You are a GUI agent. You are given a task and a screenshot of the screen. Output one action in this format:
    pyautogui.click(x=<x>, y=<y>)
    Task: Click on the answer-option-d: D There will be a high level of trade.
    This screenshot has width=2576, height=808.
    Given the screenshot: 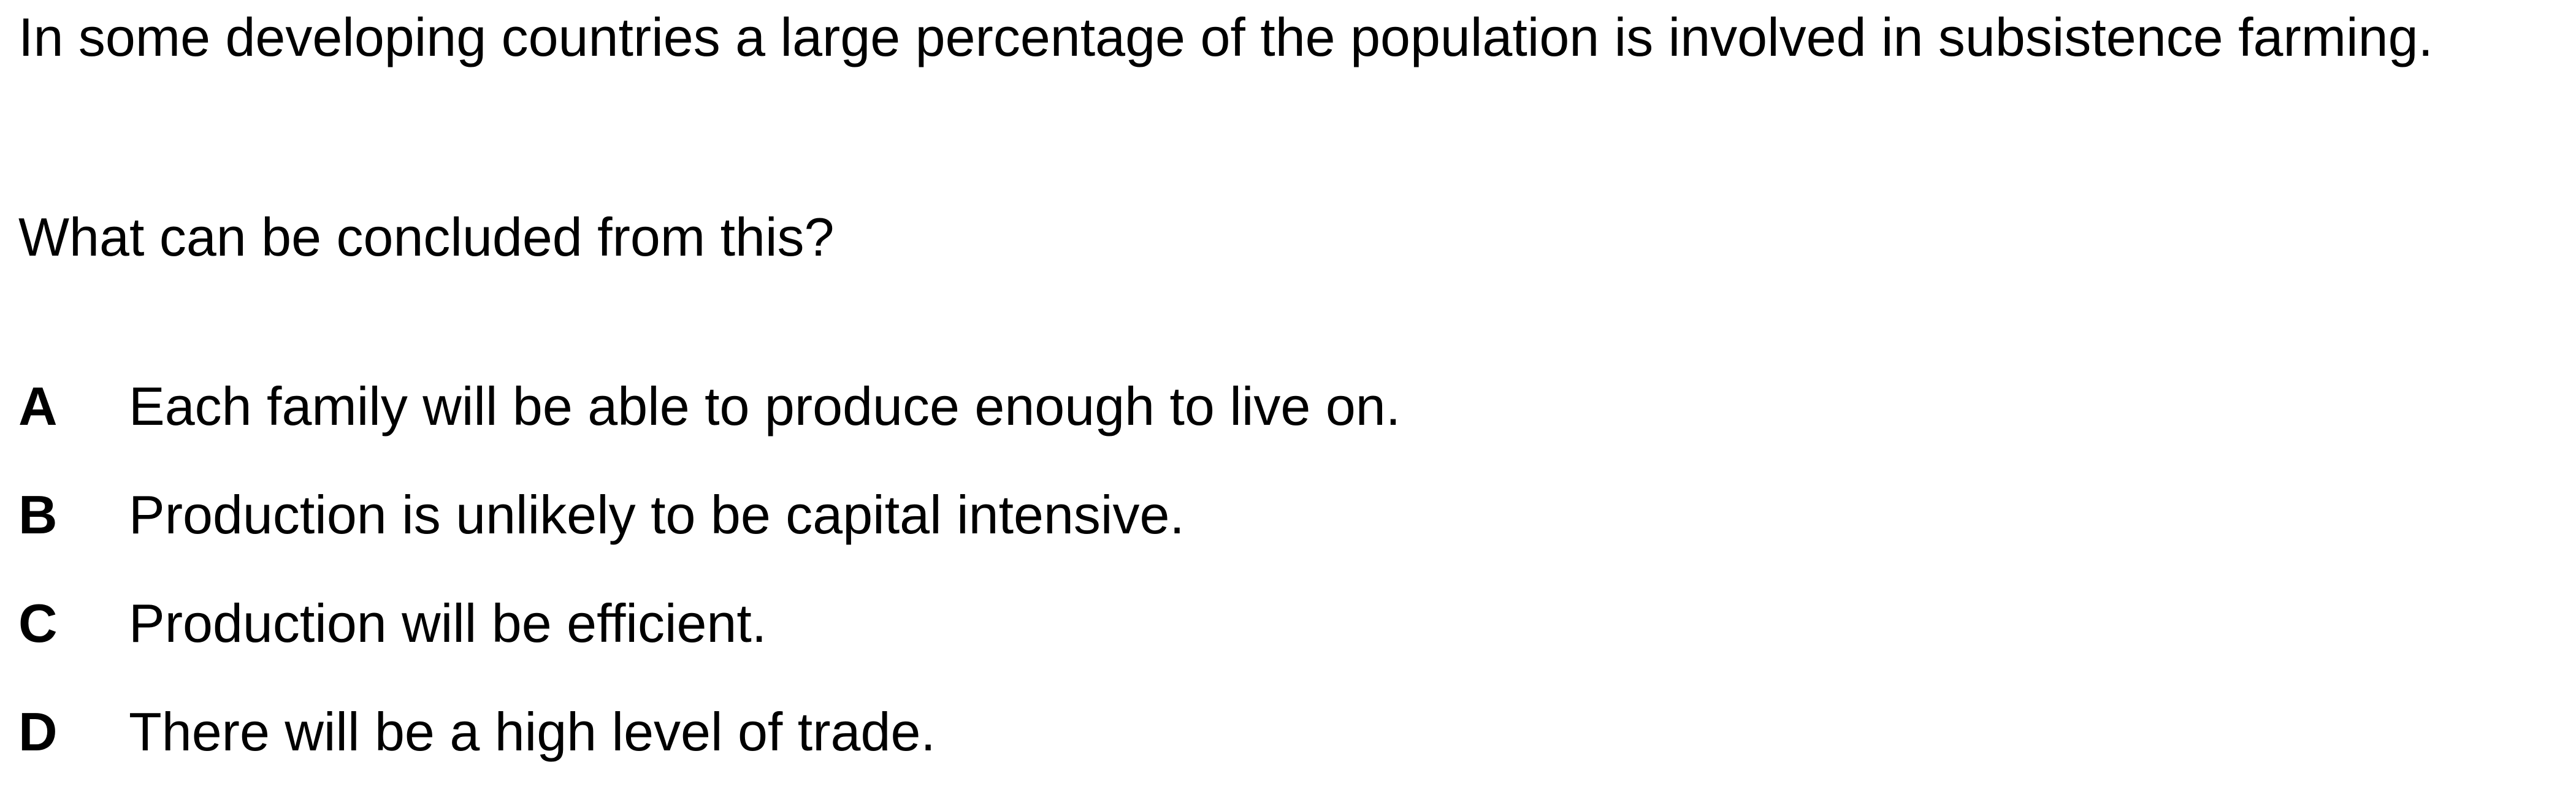 What is the action you would take?
    pyautogui.click(x=709, y=753)
    